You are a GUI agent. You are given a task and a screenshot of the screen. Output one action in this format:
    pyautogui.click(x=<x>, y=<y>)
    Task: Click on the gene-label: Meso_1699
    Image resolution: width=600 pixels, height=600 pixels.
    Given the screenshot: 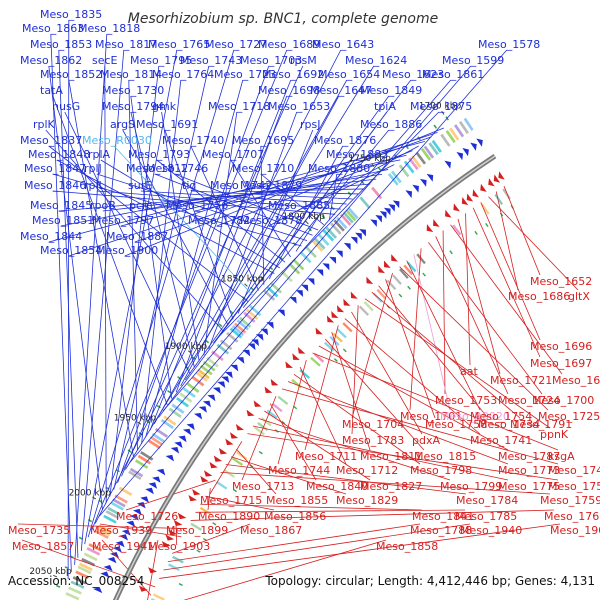 What is the action you would take?
    pyautogui.click(x=576, y=380)
    